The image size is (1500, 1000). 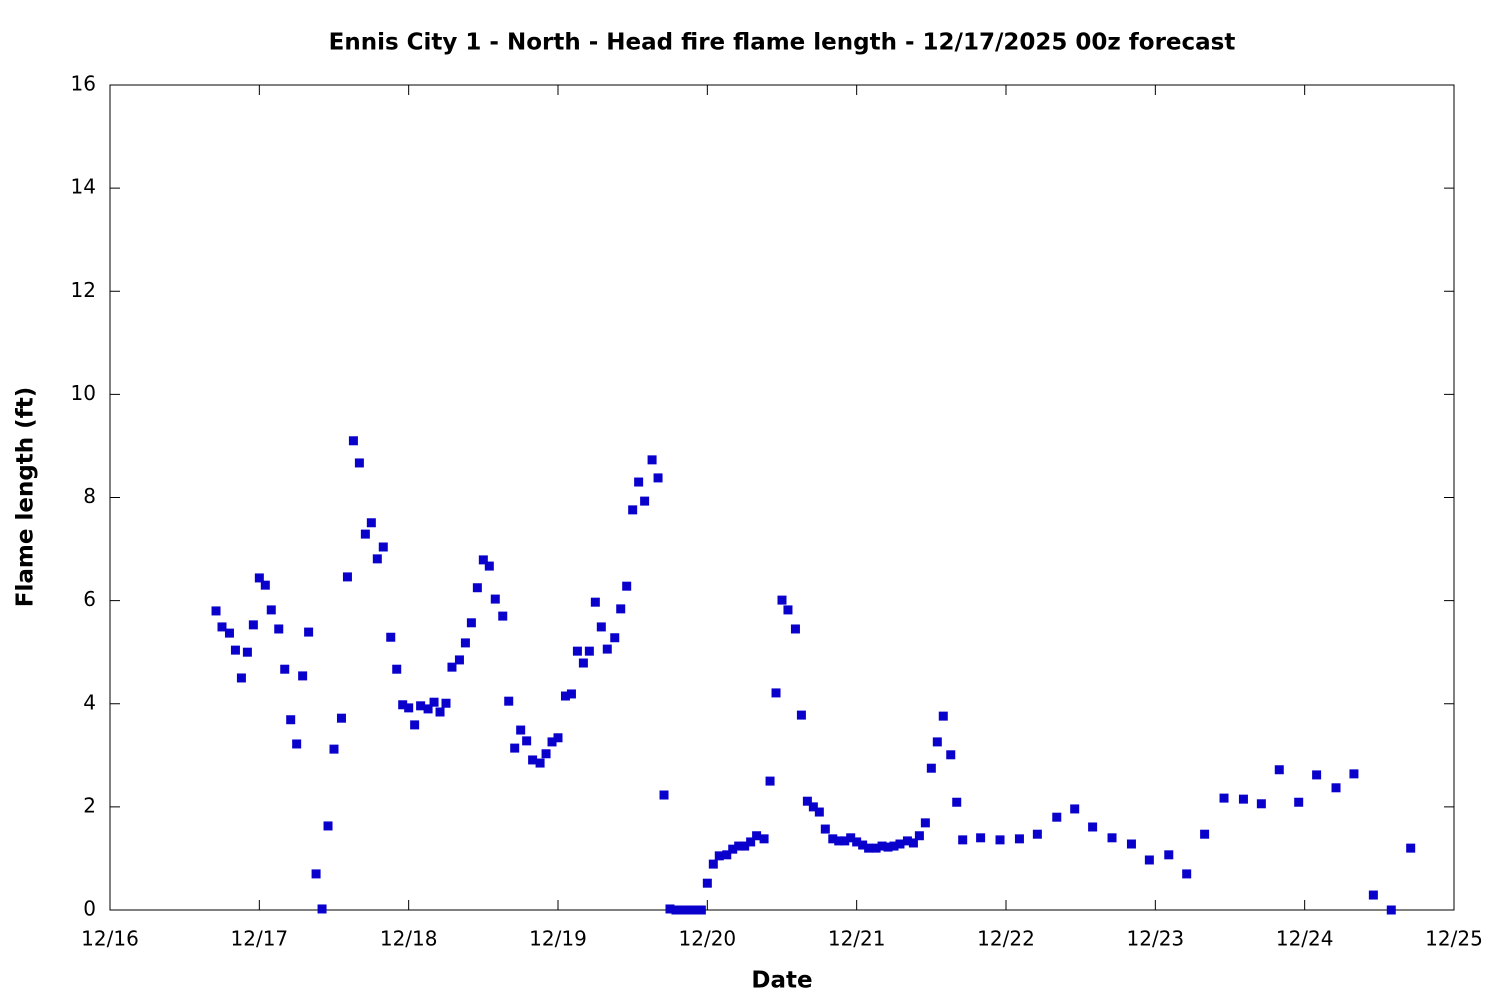 What do you see at coordinates (1454, 939) in the screenshot?
I see `x-tick-label: 12/25` at bounding box center [1454, 939].